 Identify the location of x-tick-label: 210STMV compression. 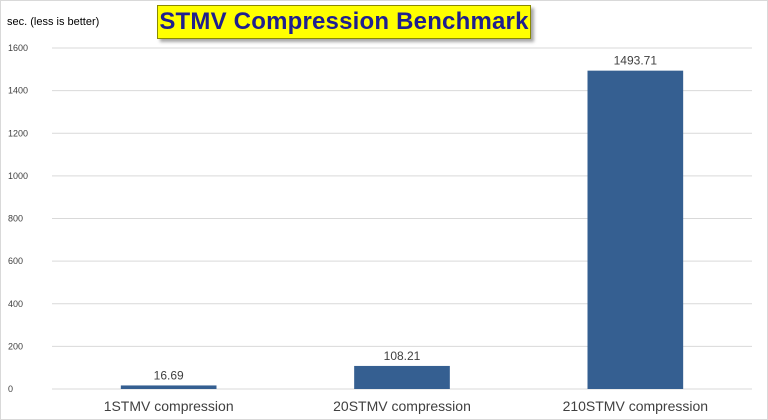
(636, 406).